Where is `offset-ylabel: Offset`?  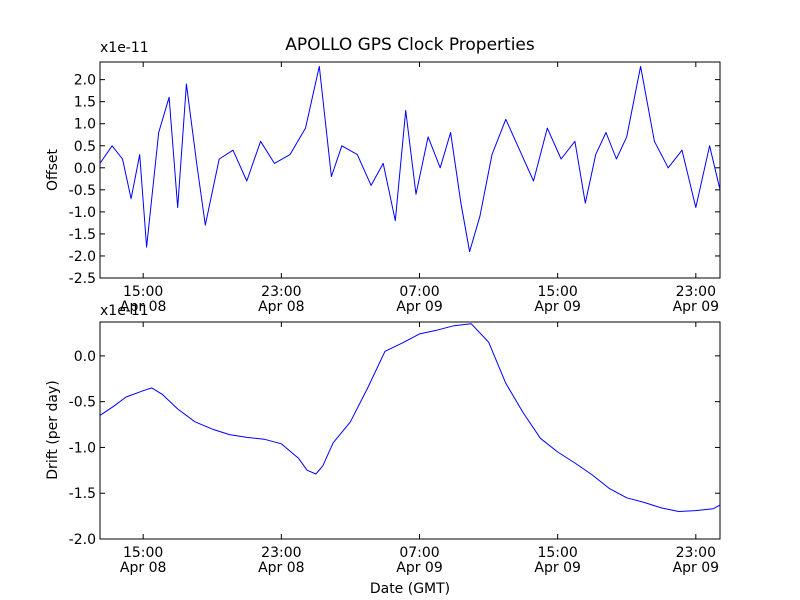 offset-ylabel: Offset is located at coordinates (53, 169).